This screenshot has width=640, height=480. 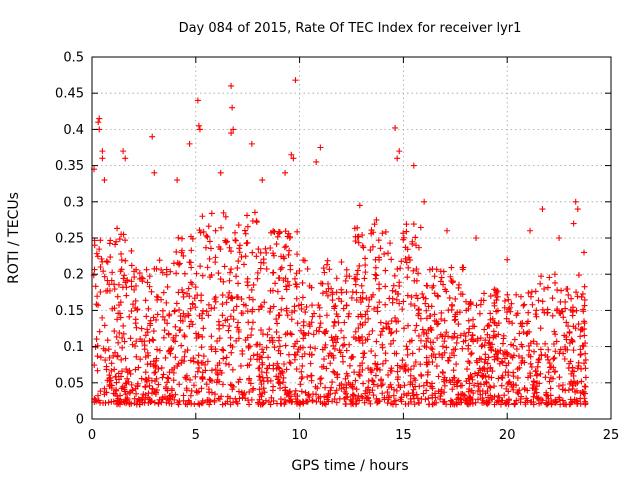 What do you see at coordinates (73, 275) in the screenshot?
I see `y-tick-label: 0.2` at bounding box center [73, 275].